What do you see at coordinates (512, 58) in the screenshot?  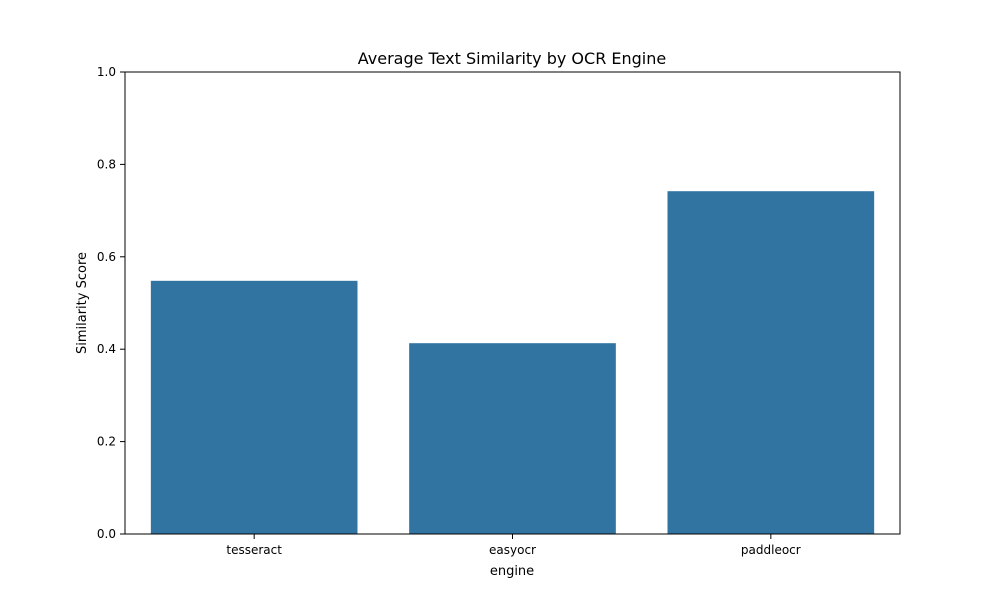 I see `chart-title: Average Text Similarity by OCR Engine` at bounding box center [512, 58].